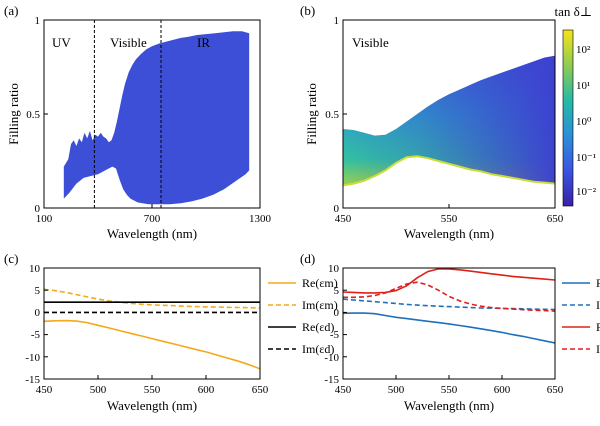 The height and width of the screenshot is (426, 600). I want to click on panel-c-ytick-5: 5, so click(38, 291).